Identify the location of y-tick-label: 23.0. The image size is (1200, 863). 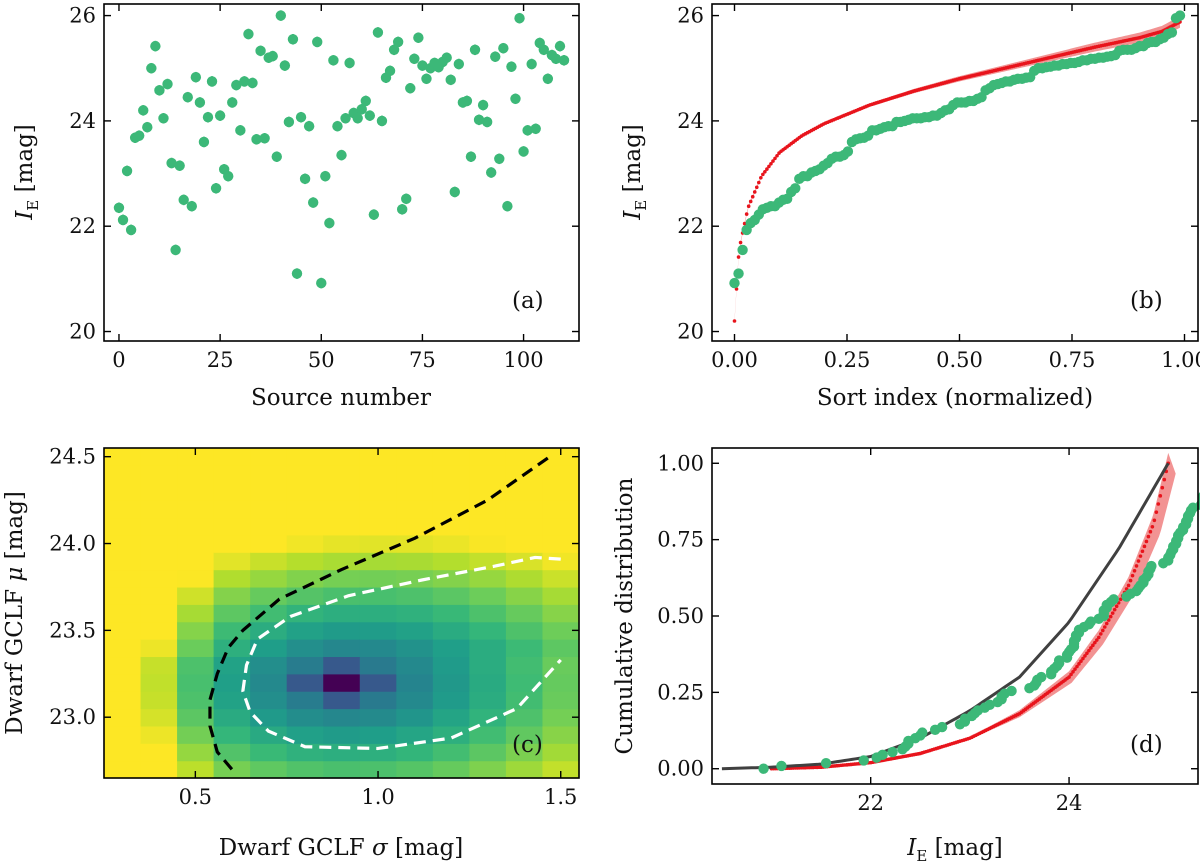
(72, 717).